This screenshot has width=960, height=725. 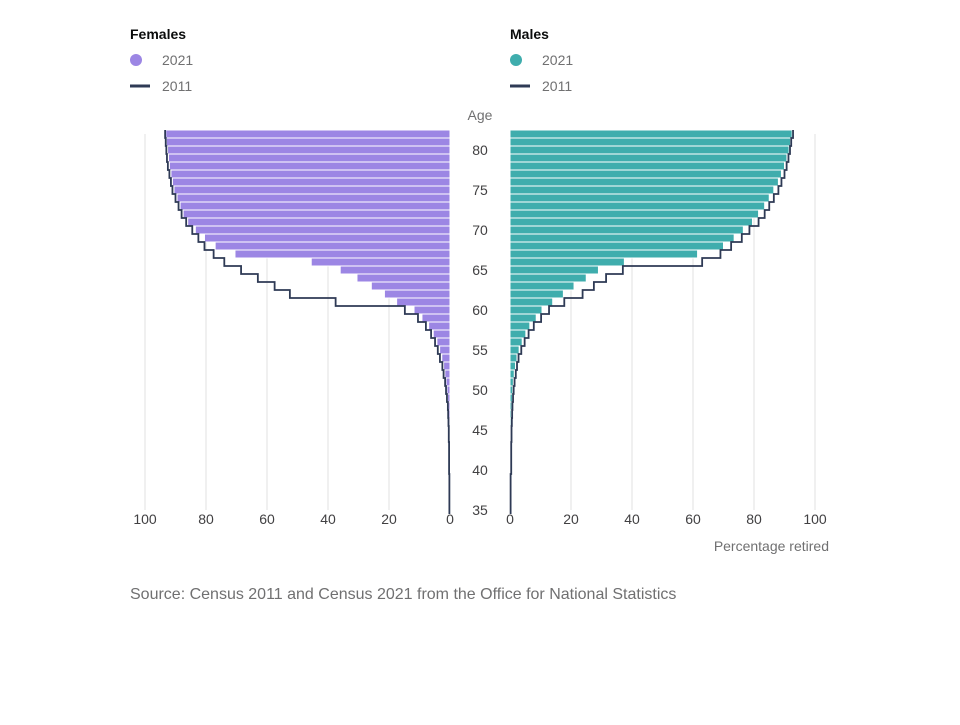 I want to click on age-tick-35: 35, so click(x=480, y=510).